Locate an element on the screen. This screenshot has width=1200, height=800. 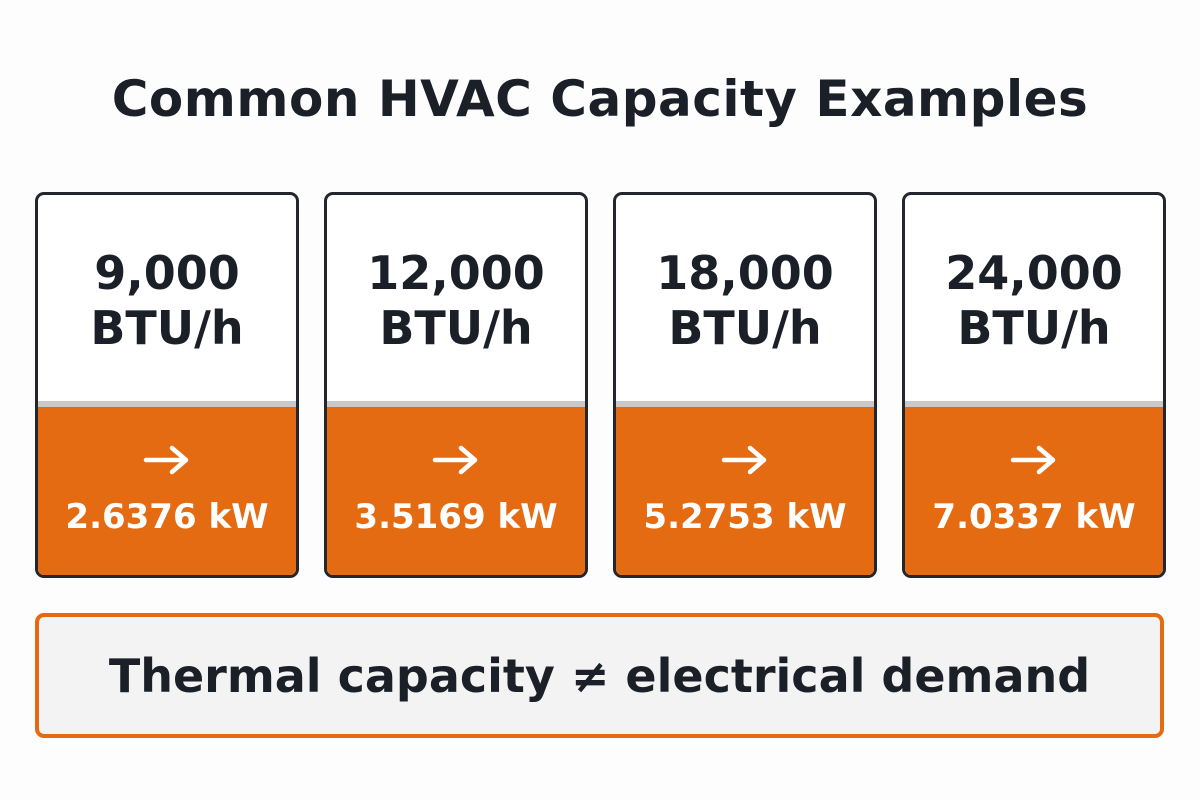
power-value: 5.2753 kW is located at coordinates (745, 517).